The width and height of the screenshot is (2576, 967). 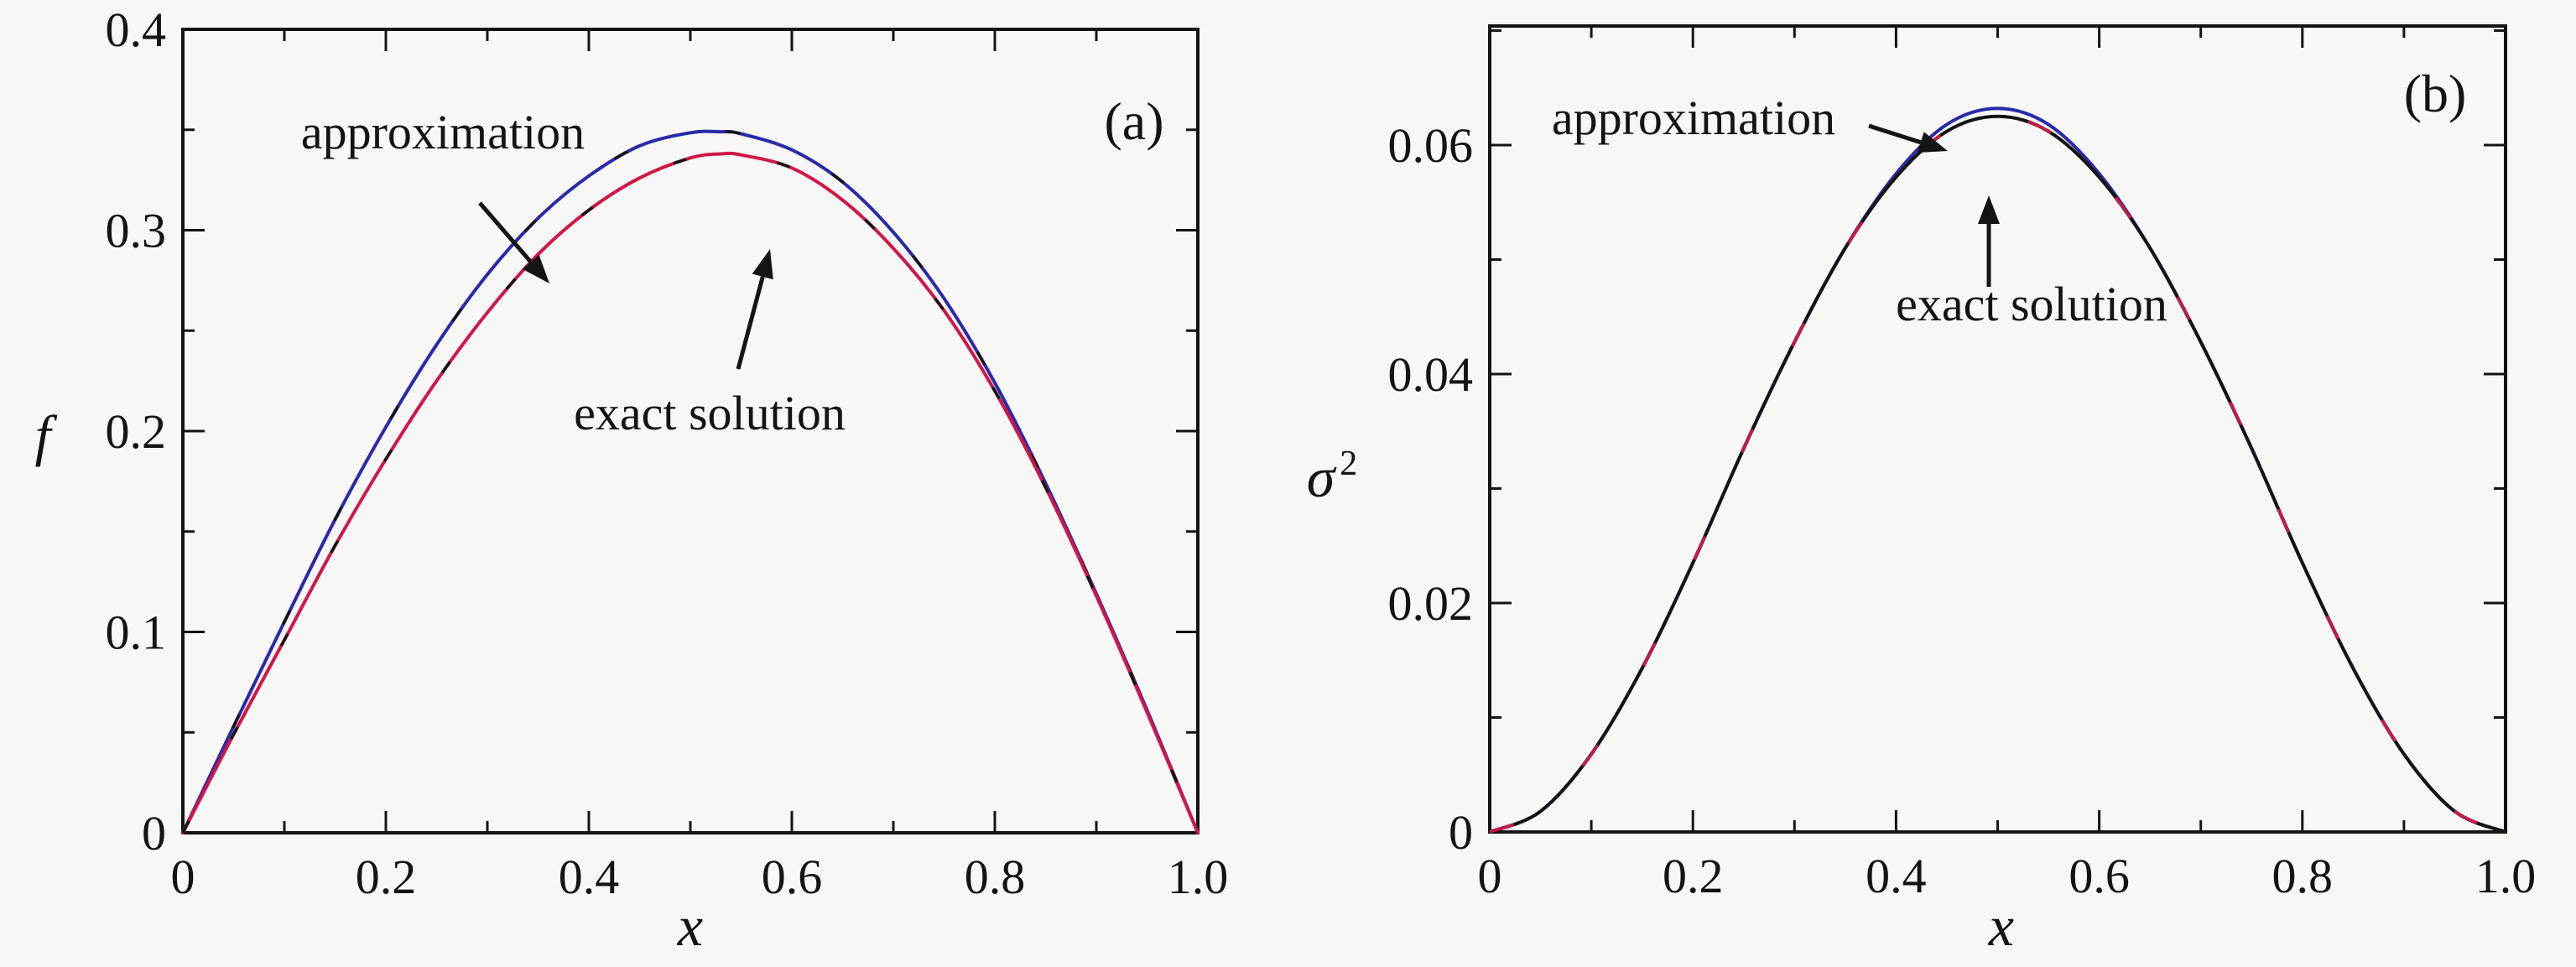 I want to click on y-tick-label: 0.02, so click(x=1431, y=603).